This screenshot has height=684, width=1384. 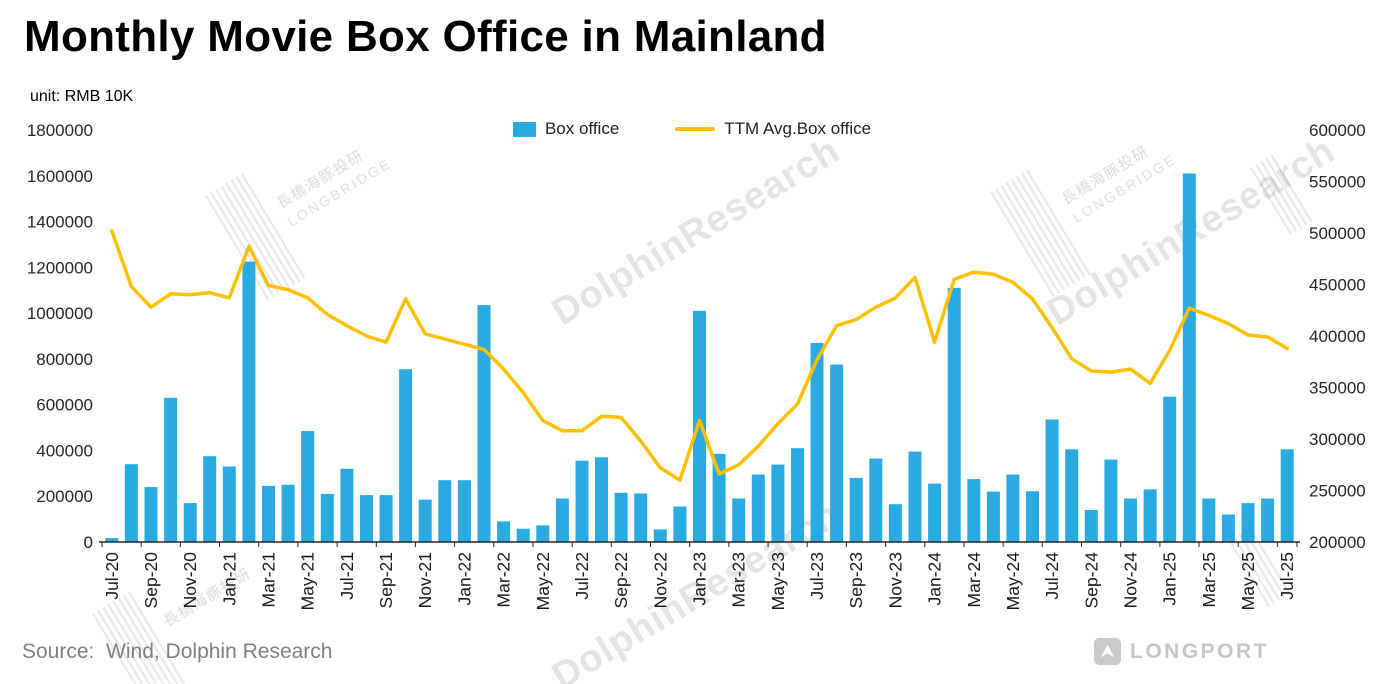 I want to click on x-label-Mar-25: Mar-25, so click(x=1209, y=579).